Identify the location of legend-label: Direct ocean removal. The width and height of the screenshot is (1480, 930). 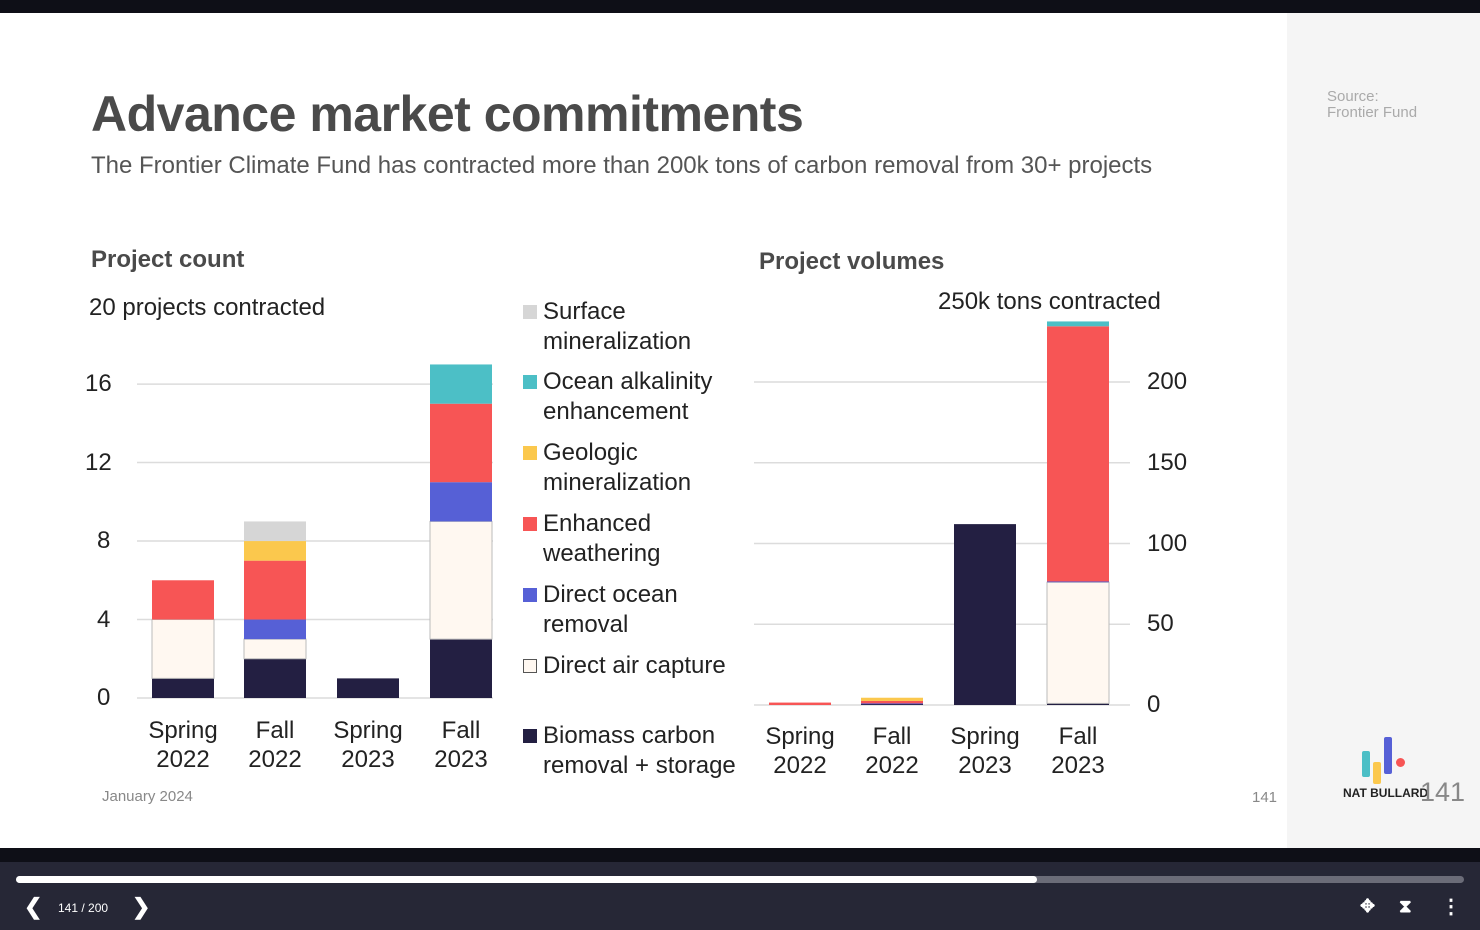
(610, 609).